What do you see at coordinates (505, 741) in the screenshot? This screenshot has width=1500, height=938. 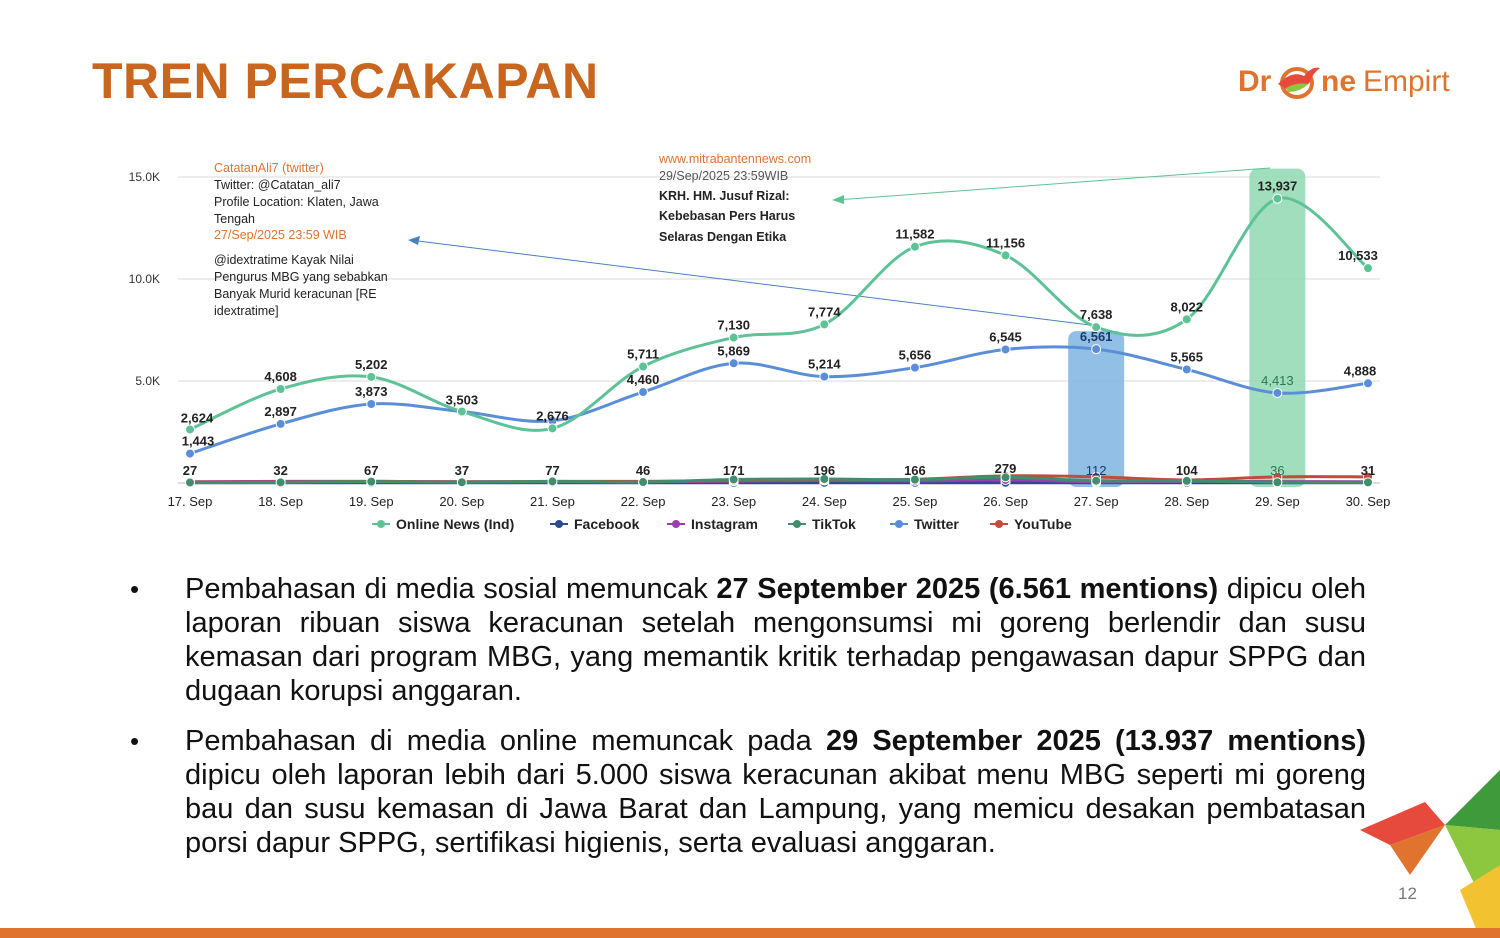 I see `bullet-text: Pembahasan di media online memuncak pada` at bounding box center [505, 741].